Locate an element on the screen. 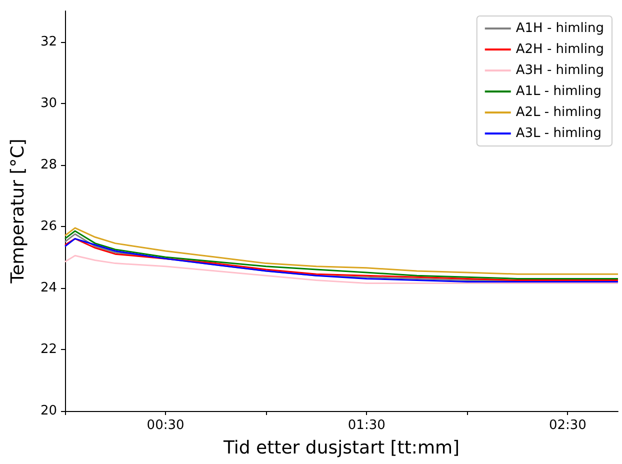 This screenshot has height=464, width=622. line-series is located at coordinates (341, 269).